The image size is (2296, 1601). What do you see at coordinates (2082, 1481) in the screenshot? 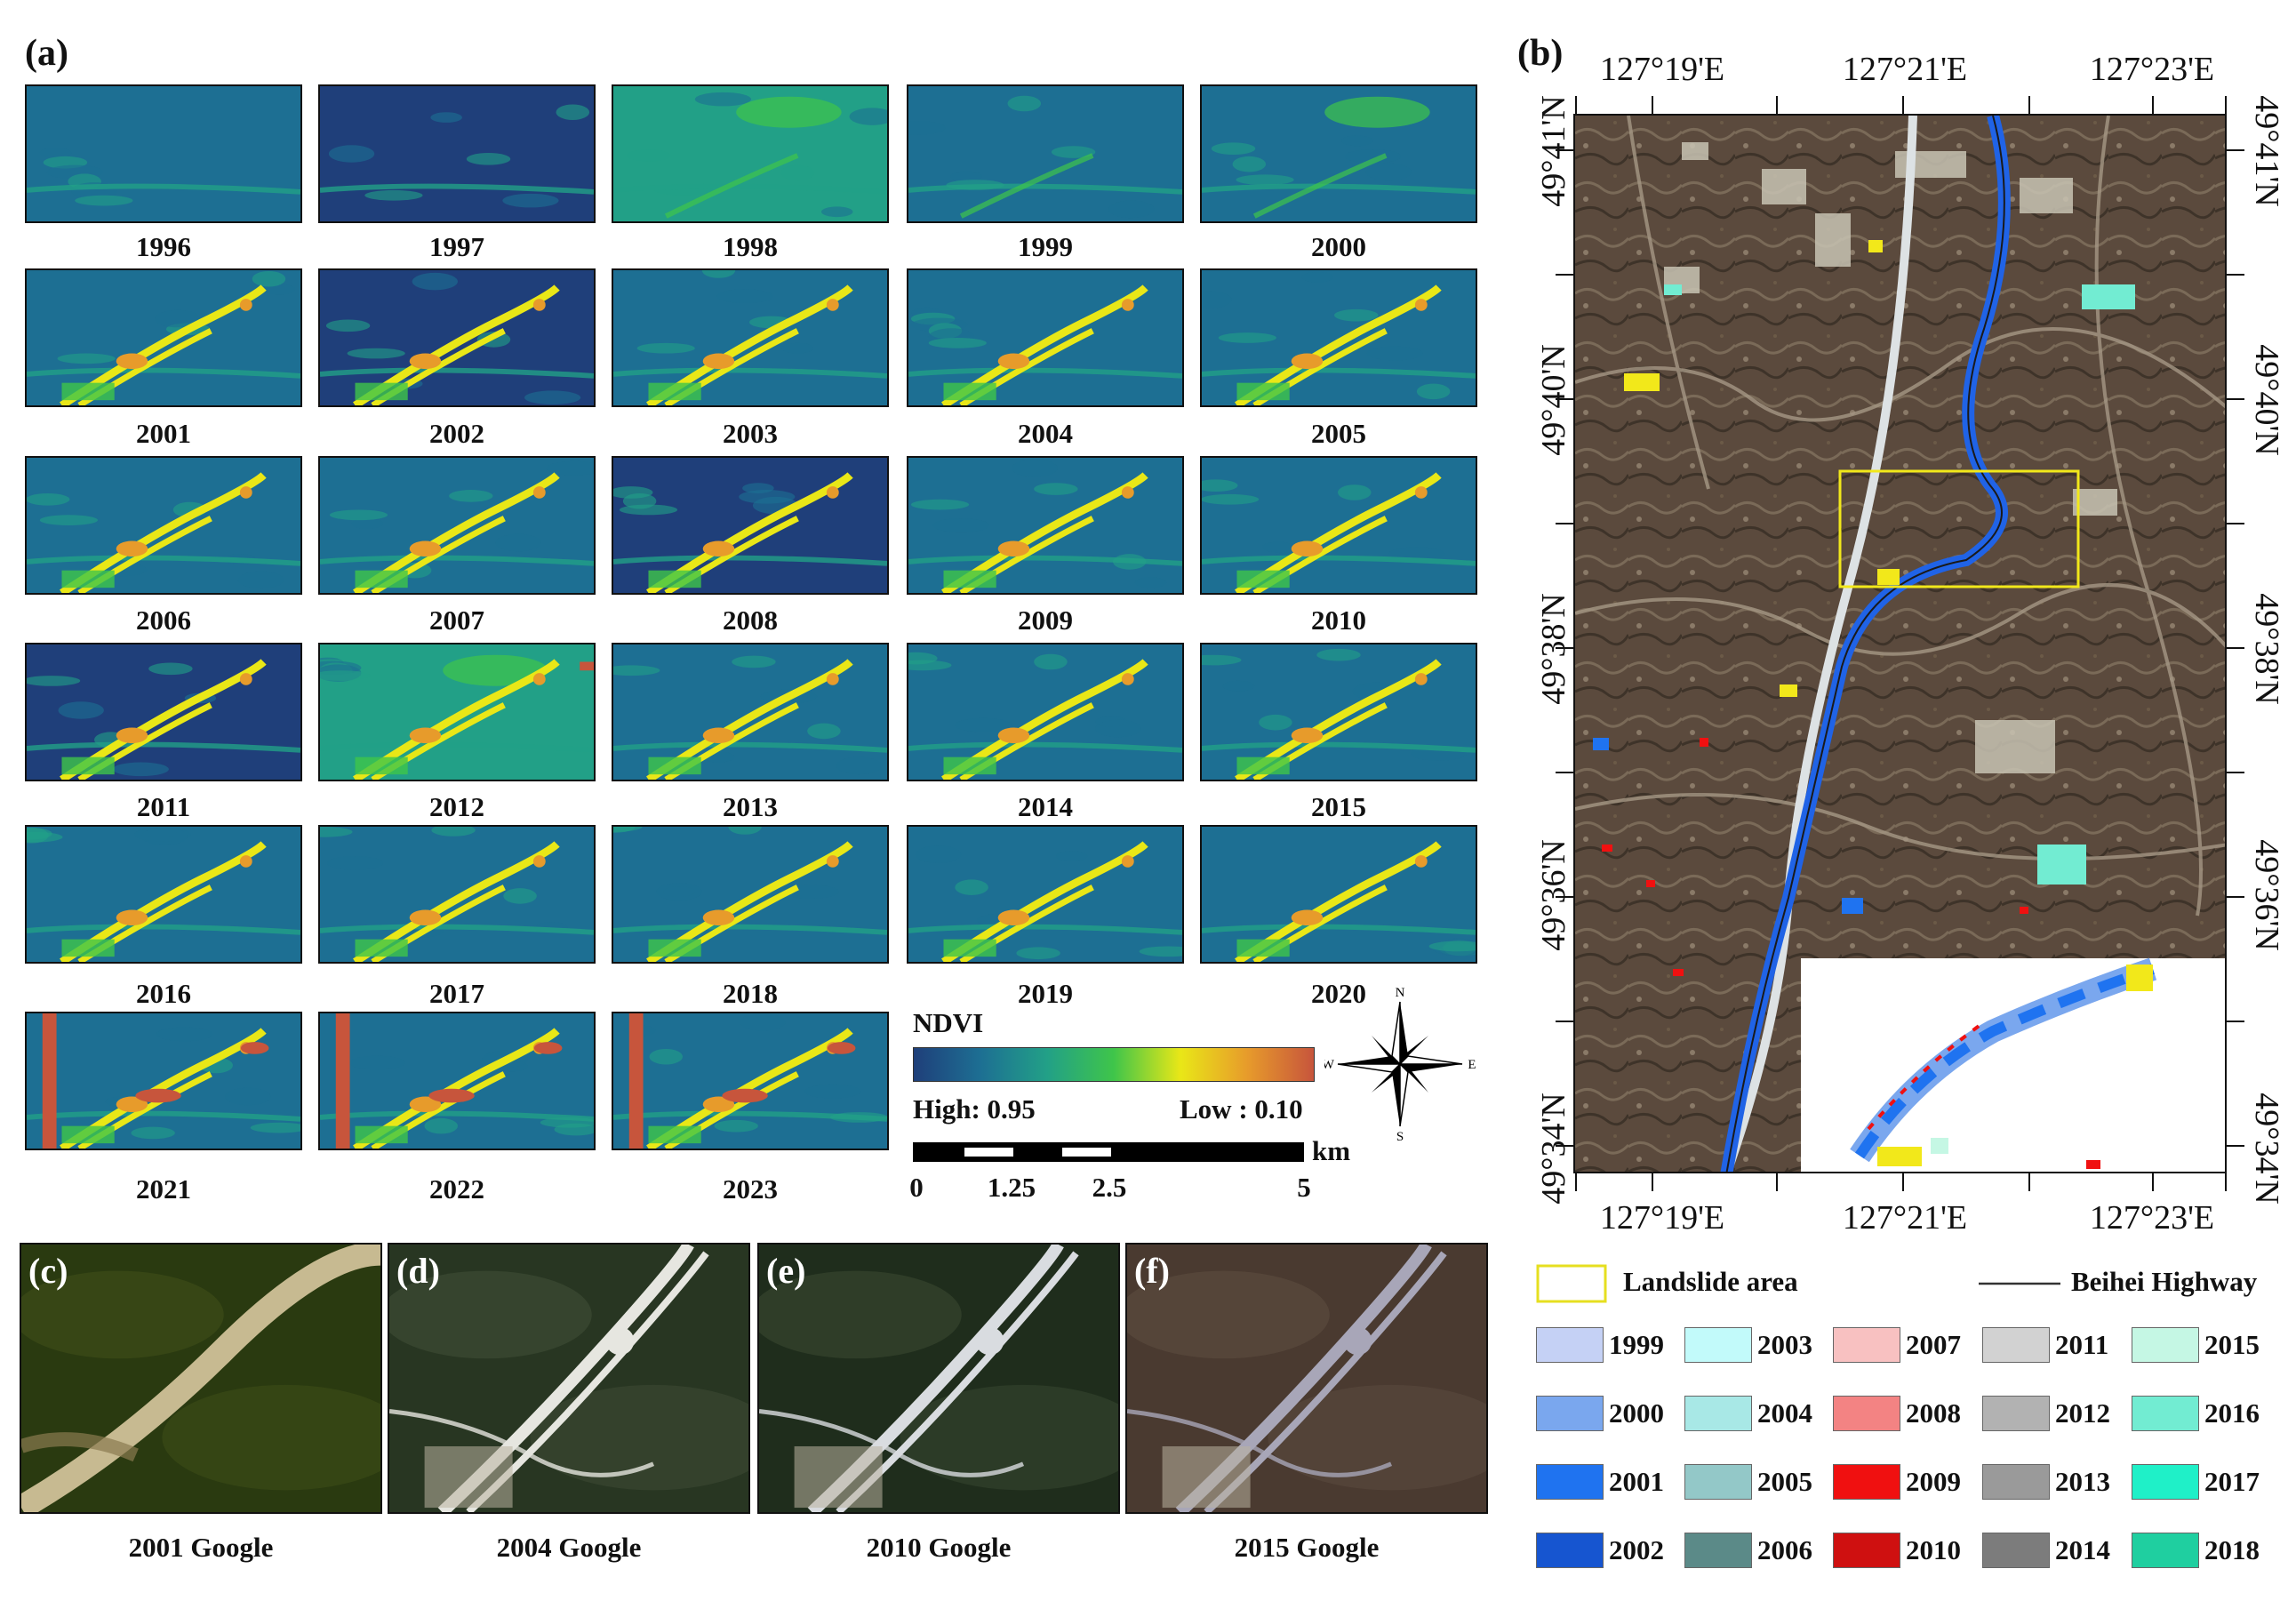
I see `legend-year-label: 2013` at bounding box center [2082, 1481].